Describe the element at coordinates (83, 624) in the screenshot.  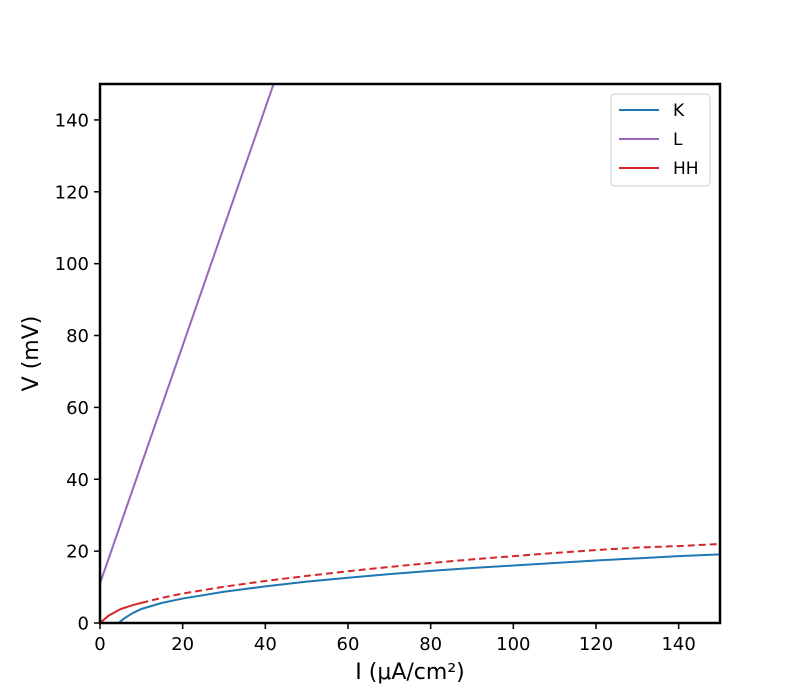
I see `y-tick-label: 0` at that location.